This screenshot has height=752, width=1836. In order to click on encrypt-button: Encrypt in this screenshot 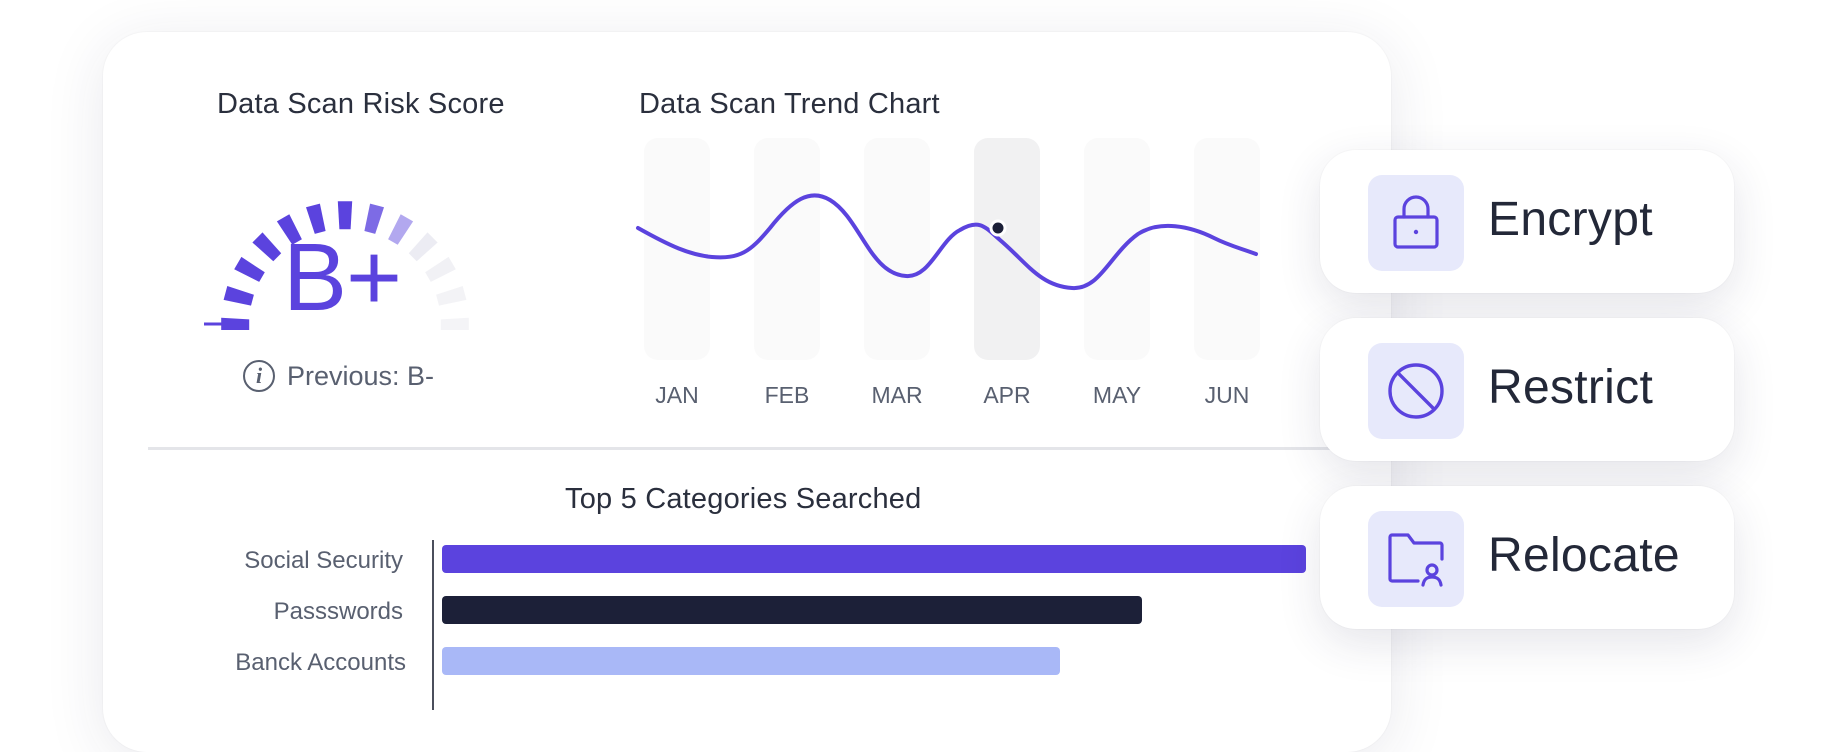, I will do `click(1527, 221)`.